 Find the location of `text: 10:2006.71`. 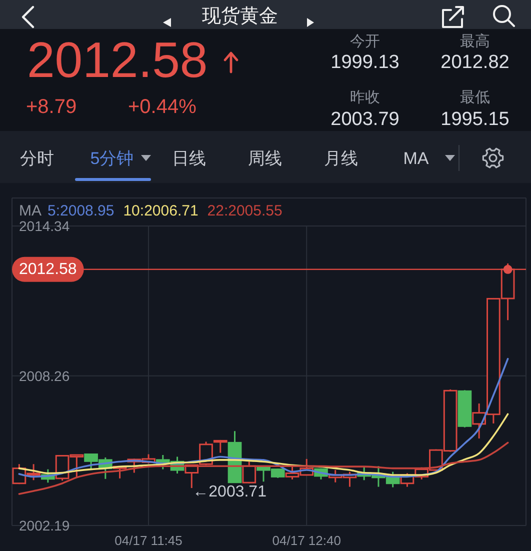

text: 10:2006.71 is located at coordinates (160, 211).